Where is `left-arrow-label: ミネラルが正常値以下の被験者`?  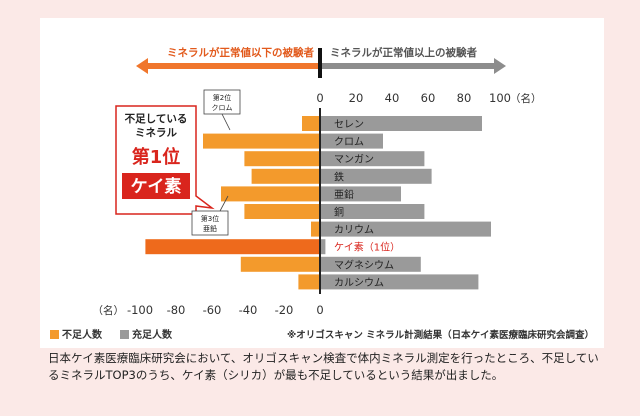
left-arrow-label: ミネラルが正常値以下の被験者 is located at coordinates (240, 52).